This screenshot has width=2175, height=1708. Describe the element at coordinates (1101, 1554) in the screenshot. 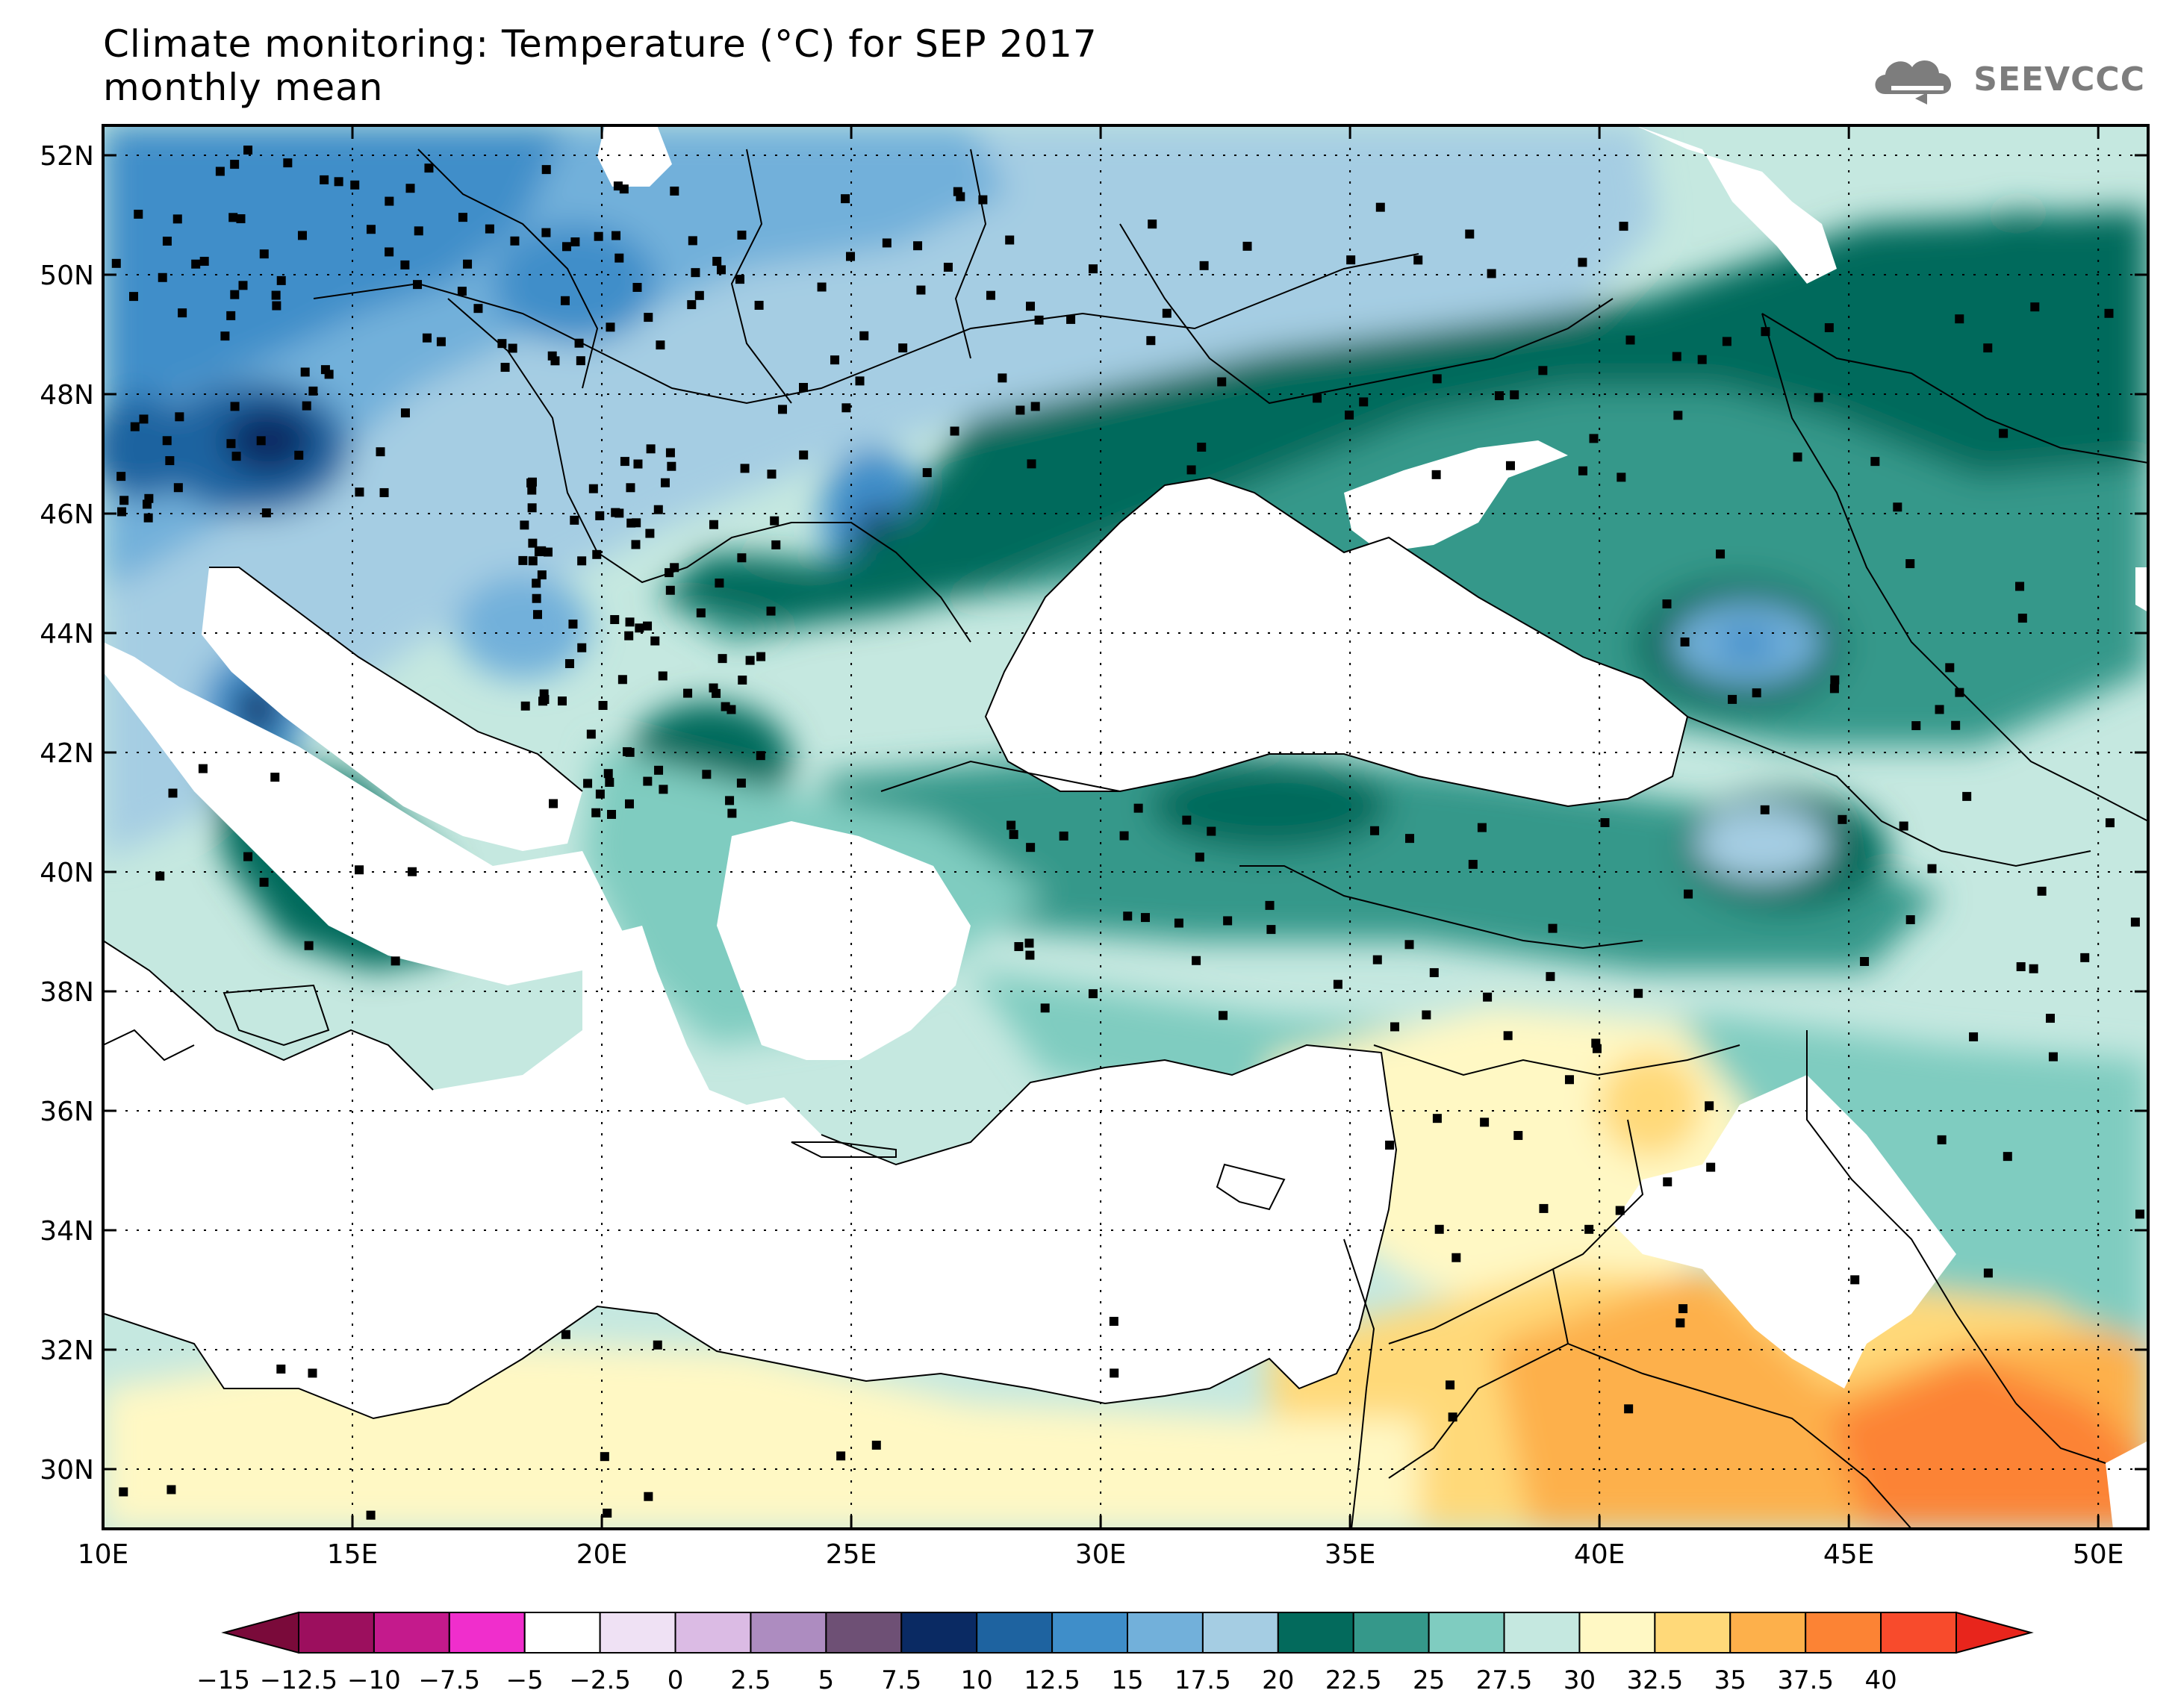

I see `lon-label: 30E` at that location.